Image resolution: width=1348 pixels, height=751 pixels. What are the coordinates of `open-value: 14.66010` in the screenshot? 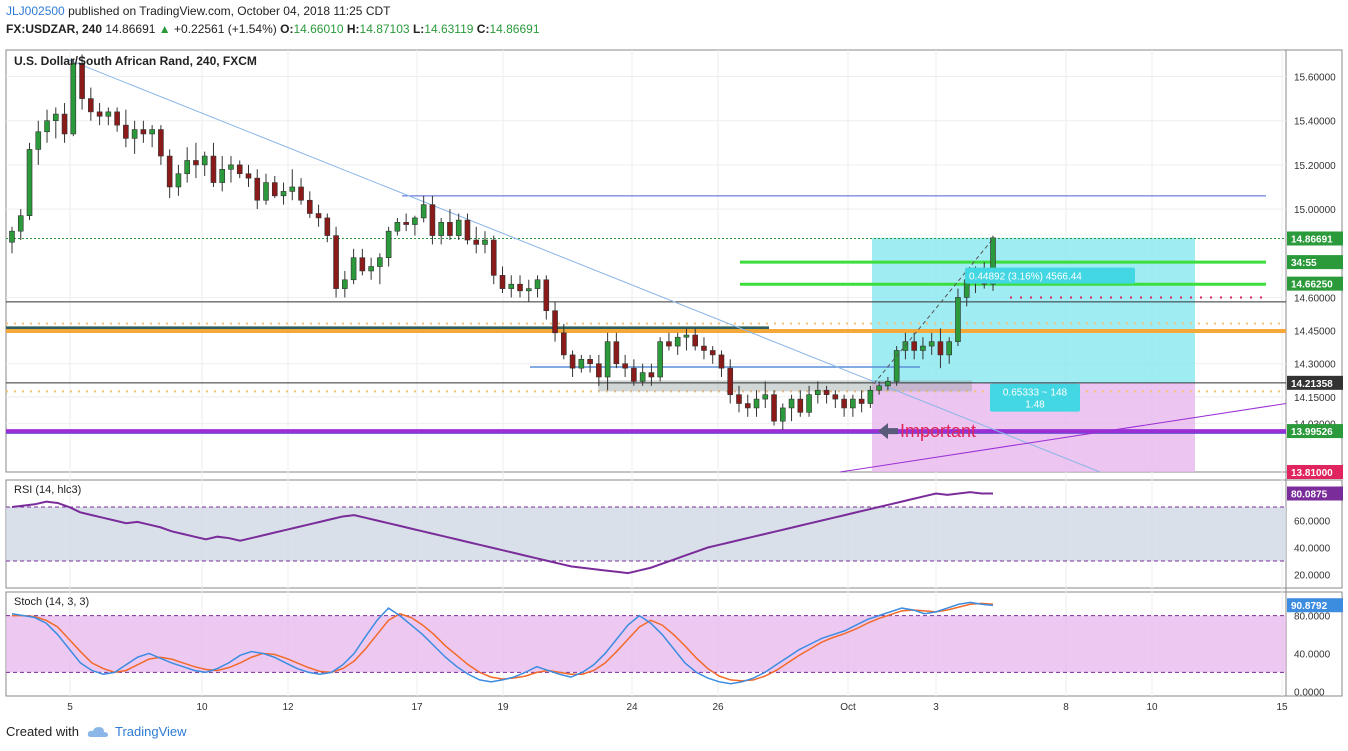 It's located at (318, 29).